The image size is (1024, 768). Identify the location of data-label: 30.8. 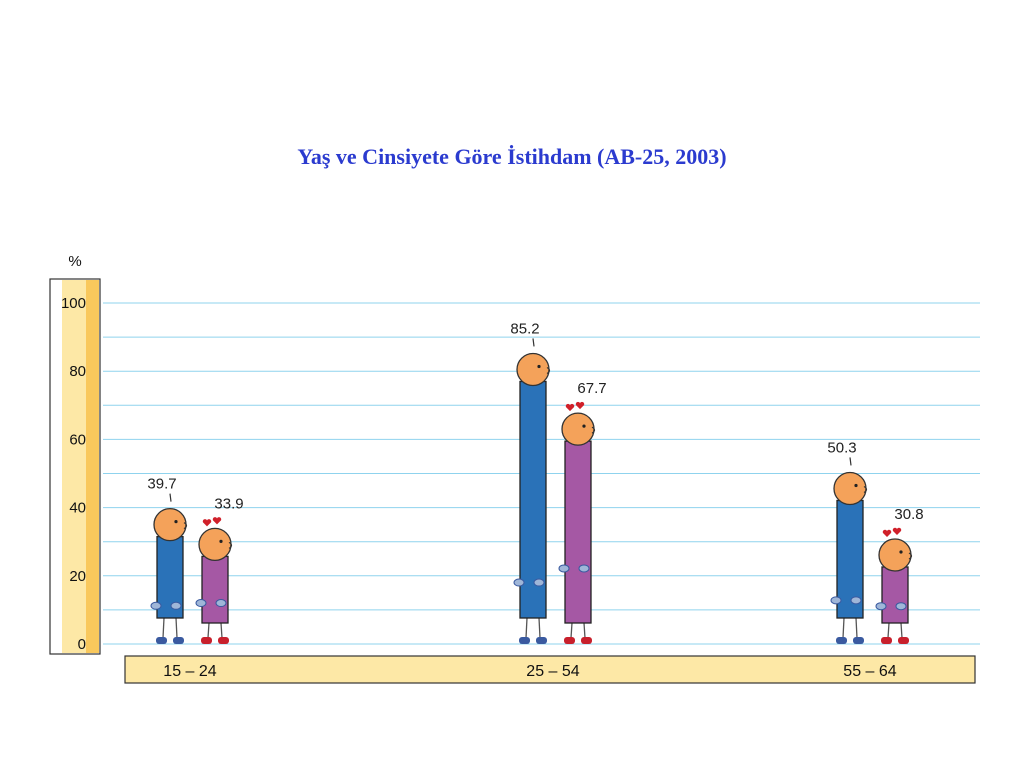
(908, 514).